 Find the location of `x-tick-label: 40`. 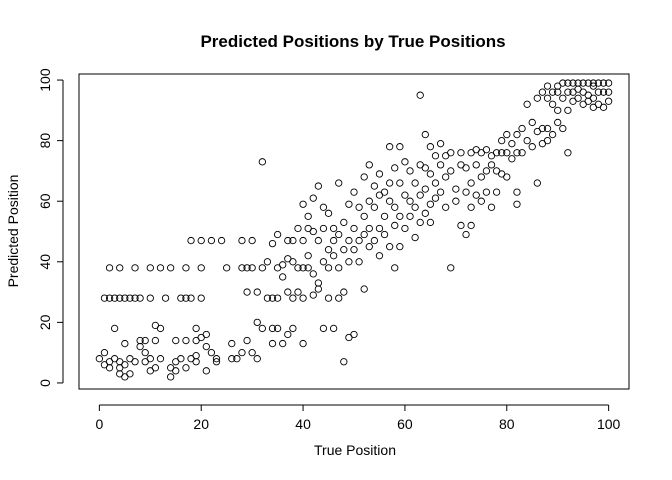

x-tick-label: 40 is located at coordinates (303, 424).